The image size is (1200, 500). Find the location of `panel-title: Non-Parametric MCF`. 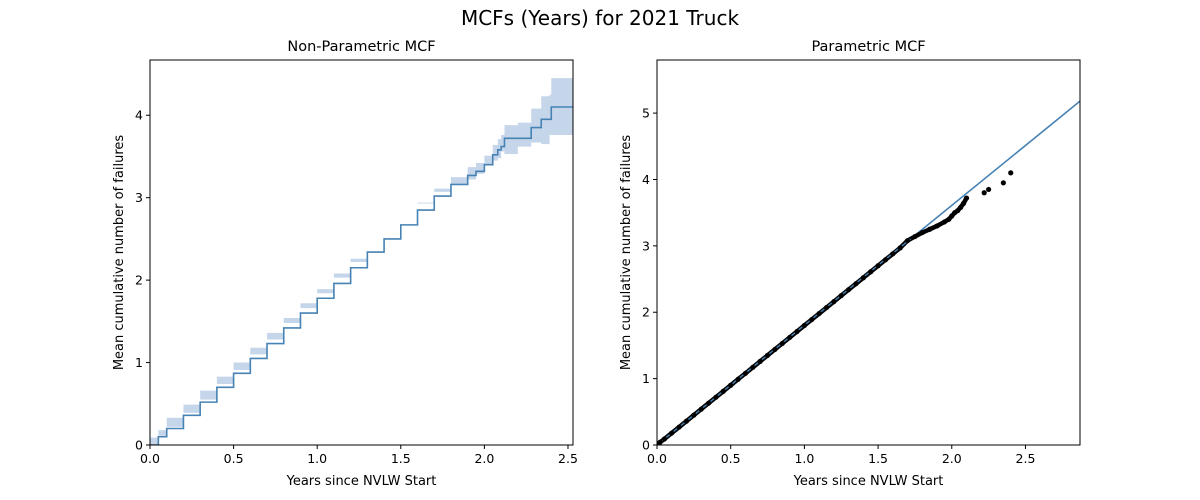

panel-title: Non-Parametric MCF is located at coordinates (361, 47).